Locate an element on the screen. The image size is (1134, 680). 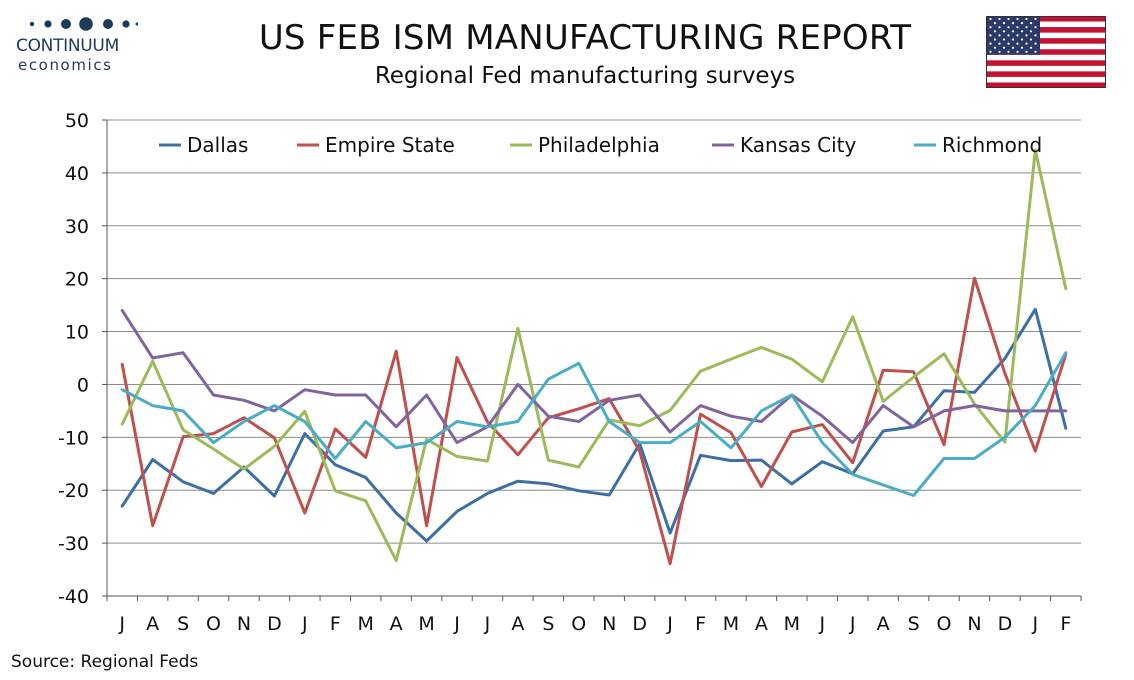
y-tick-label: 10 is located at coordinates (77, 333).